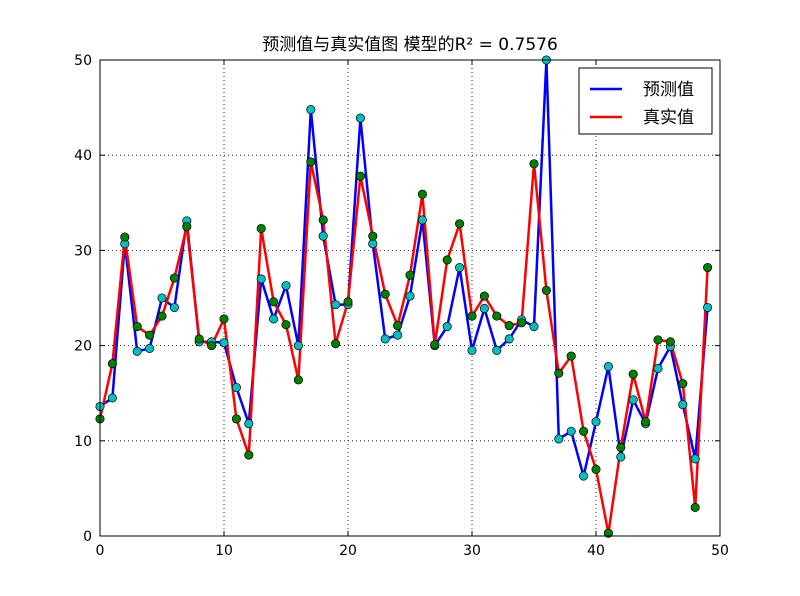 This screenshot has height=596, width=800. I want to click on y-tick-label: 30, so click(83, 251).